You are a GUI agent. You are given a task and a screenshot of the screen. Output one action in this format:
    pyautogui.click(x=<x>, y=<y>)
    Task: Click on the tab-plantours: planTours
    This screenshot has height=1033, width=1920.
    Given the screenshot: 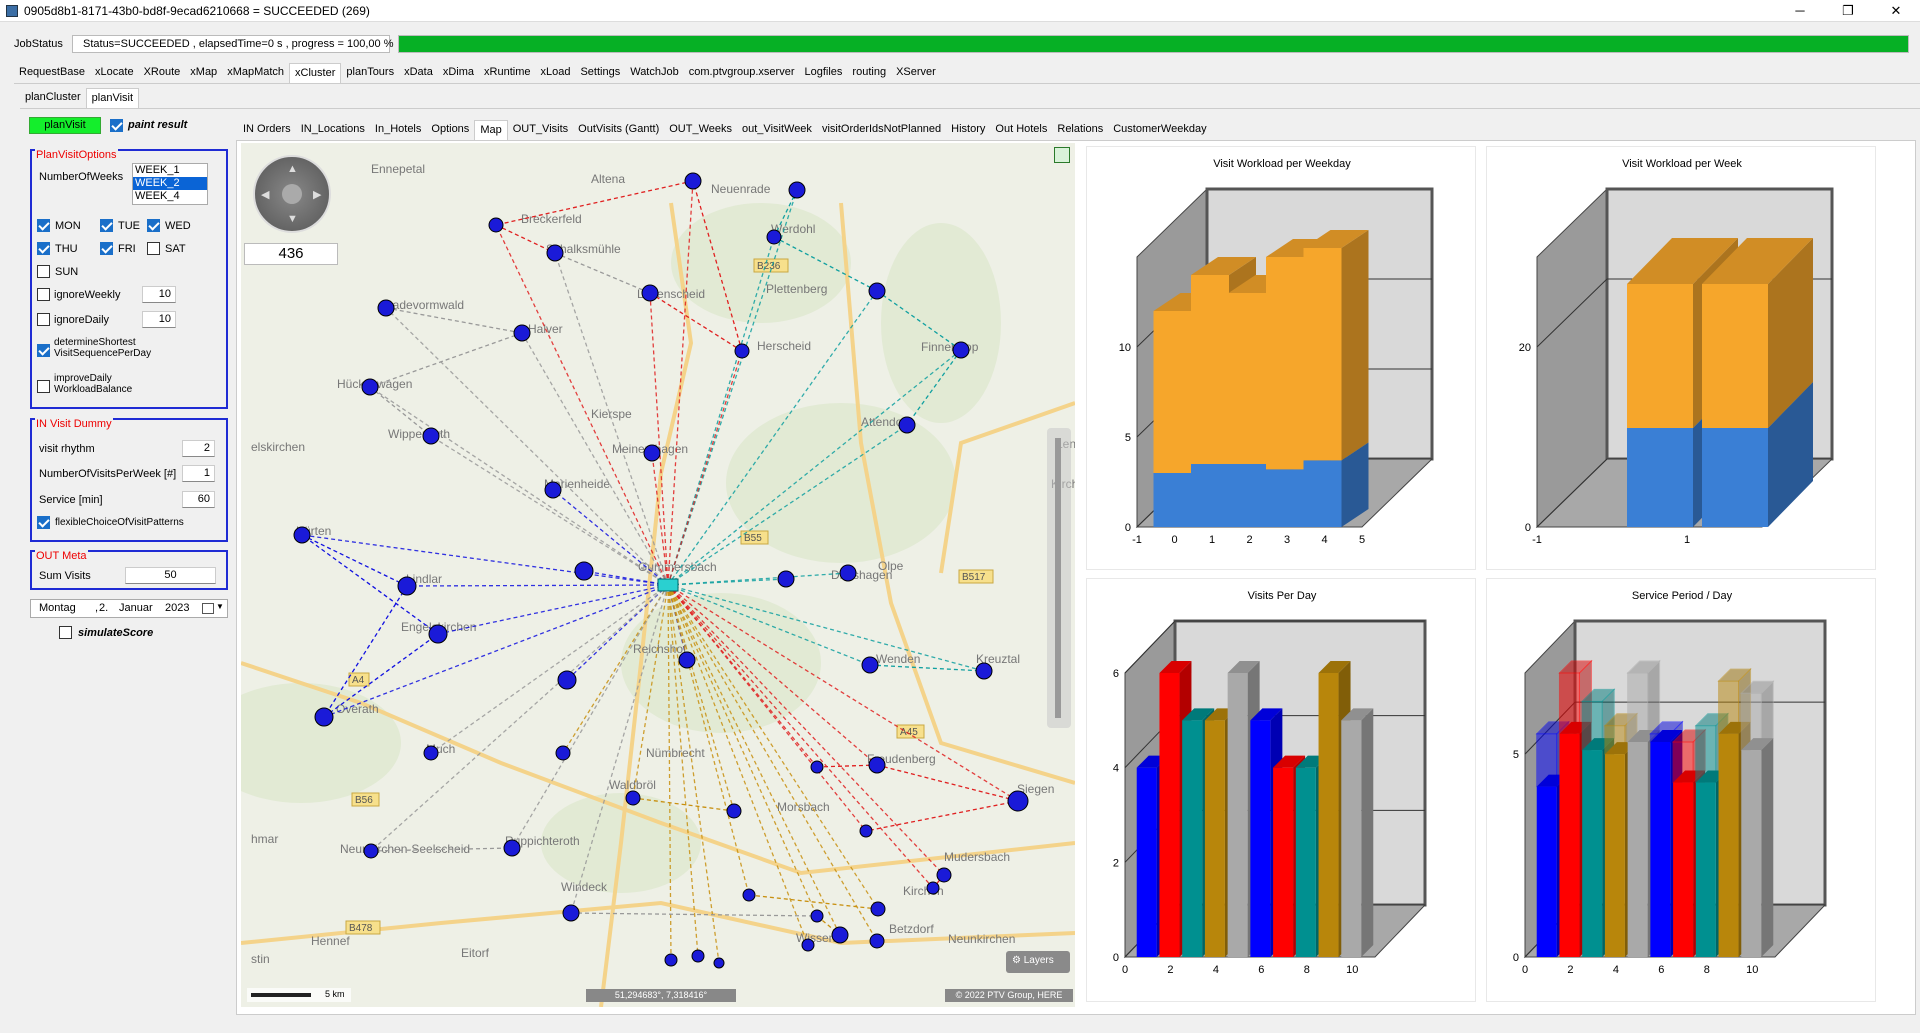 What is the action you would take?
    pyautogui.click(x=370, y=72)
    